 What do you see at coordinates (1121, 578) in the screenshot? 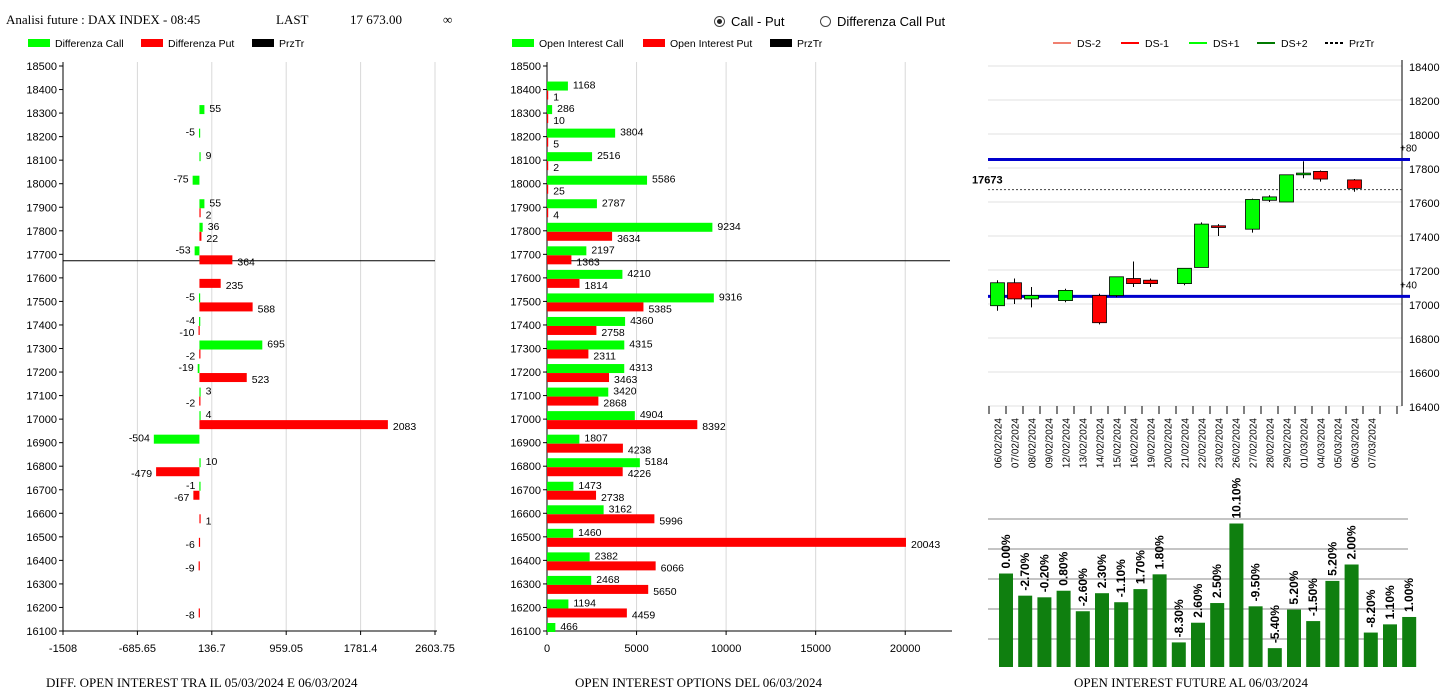
I see `future-bar-label: -1.10%` at bounding box center [1121, 578].